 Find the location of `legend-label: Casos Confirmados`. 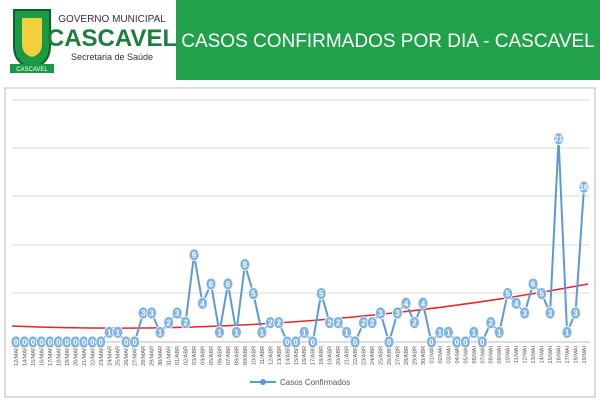

legend-label: Casos Confirmados is located at coordinates (315, 382).